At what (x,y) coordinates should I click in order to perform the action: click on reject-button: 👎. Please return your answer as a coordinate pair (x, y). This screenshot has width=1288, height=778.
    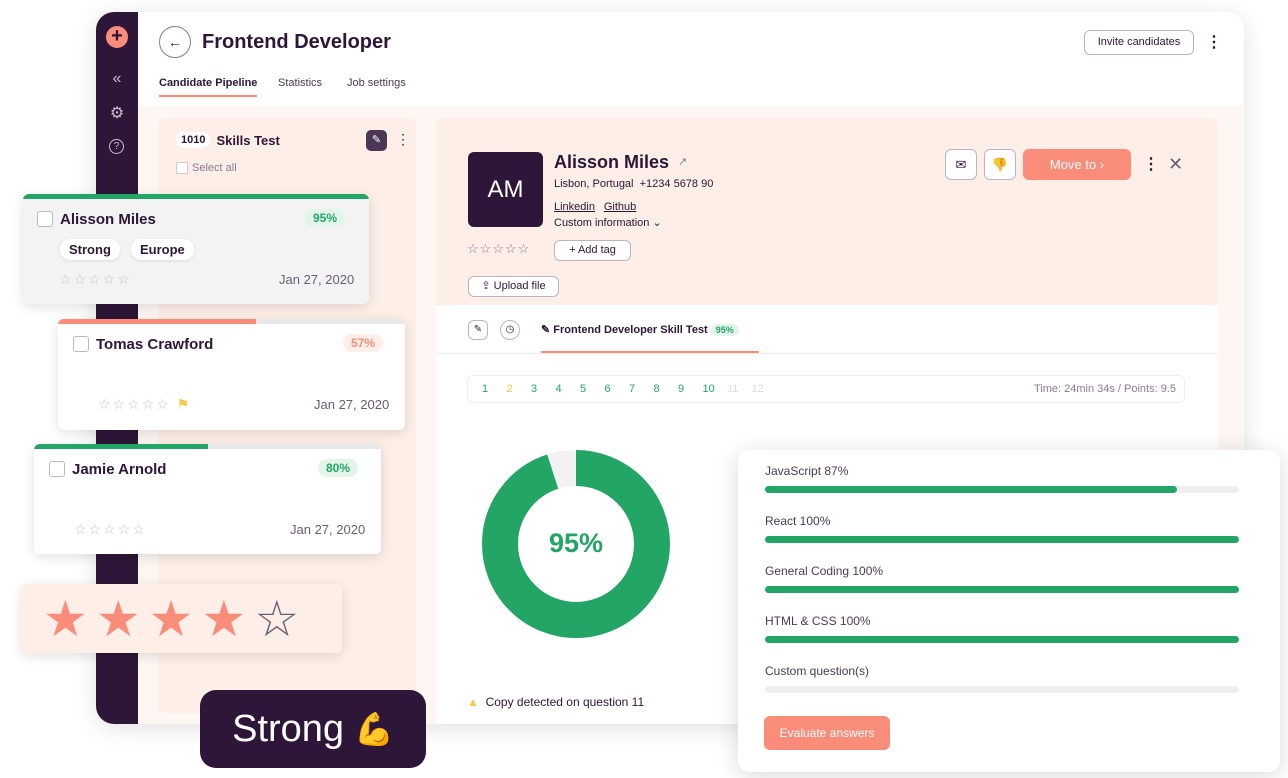
    Looking at the image, I should click on (1000, 164).